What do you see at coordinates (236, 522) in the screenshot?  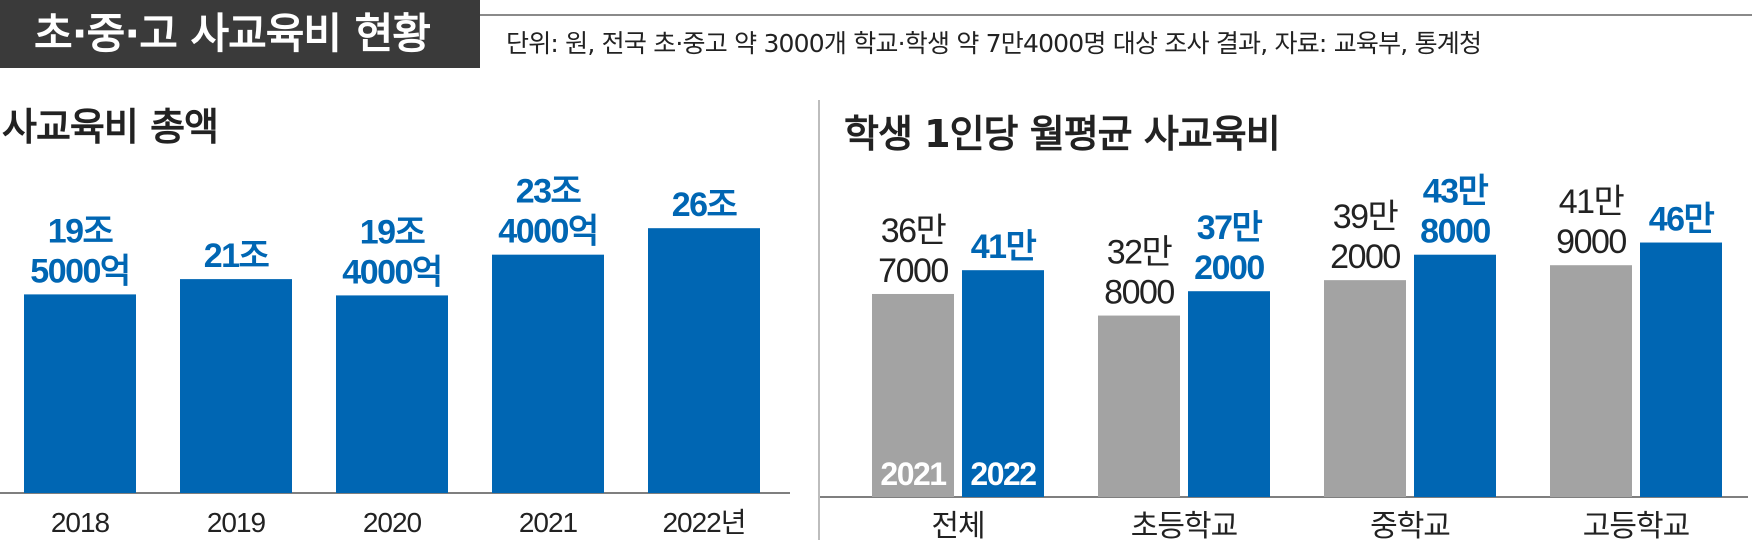 I see `x-tick-label: 2019` at bounding box center [236, 522].